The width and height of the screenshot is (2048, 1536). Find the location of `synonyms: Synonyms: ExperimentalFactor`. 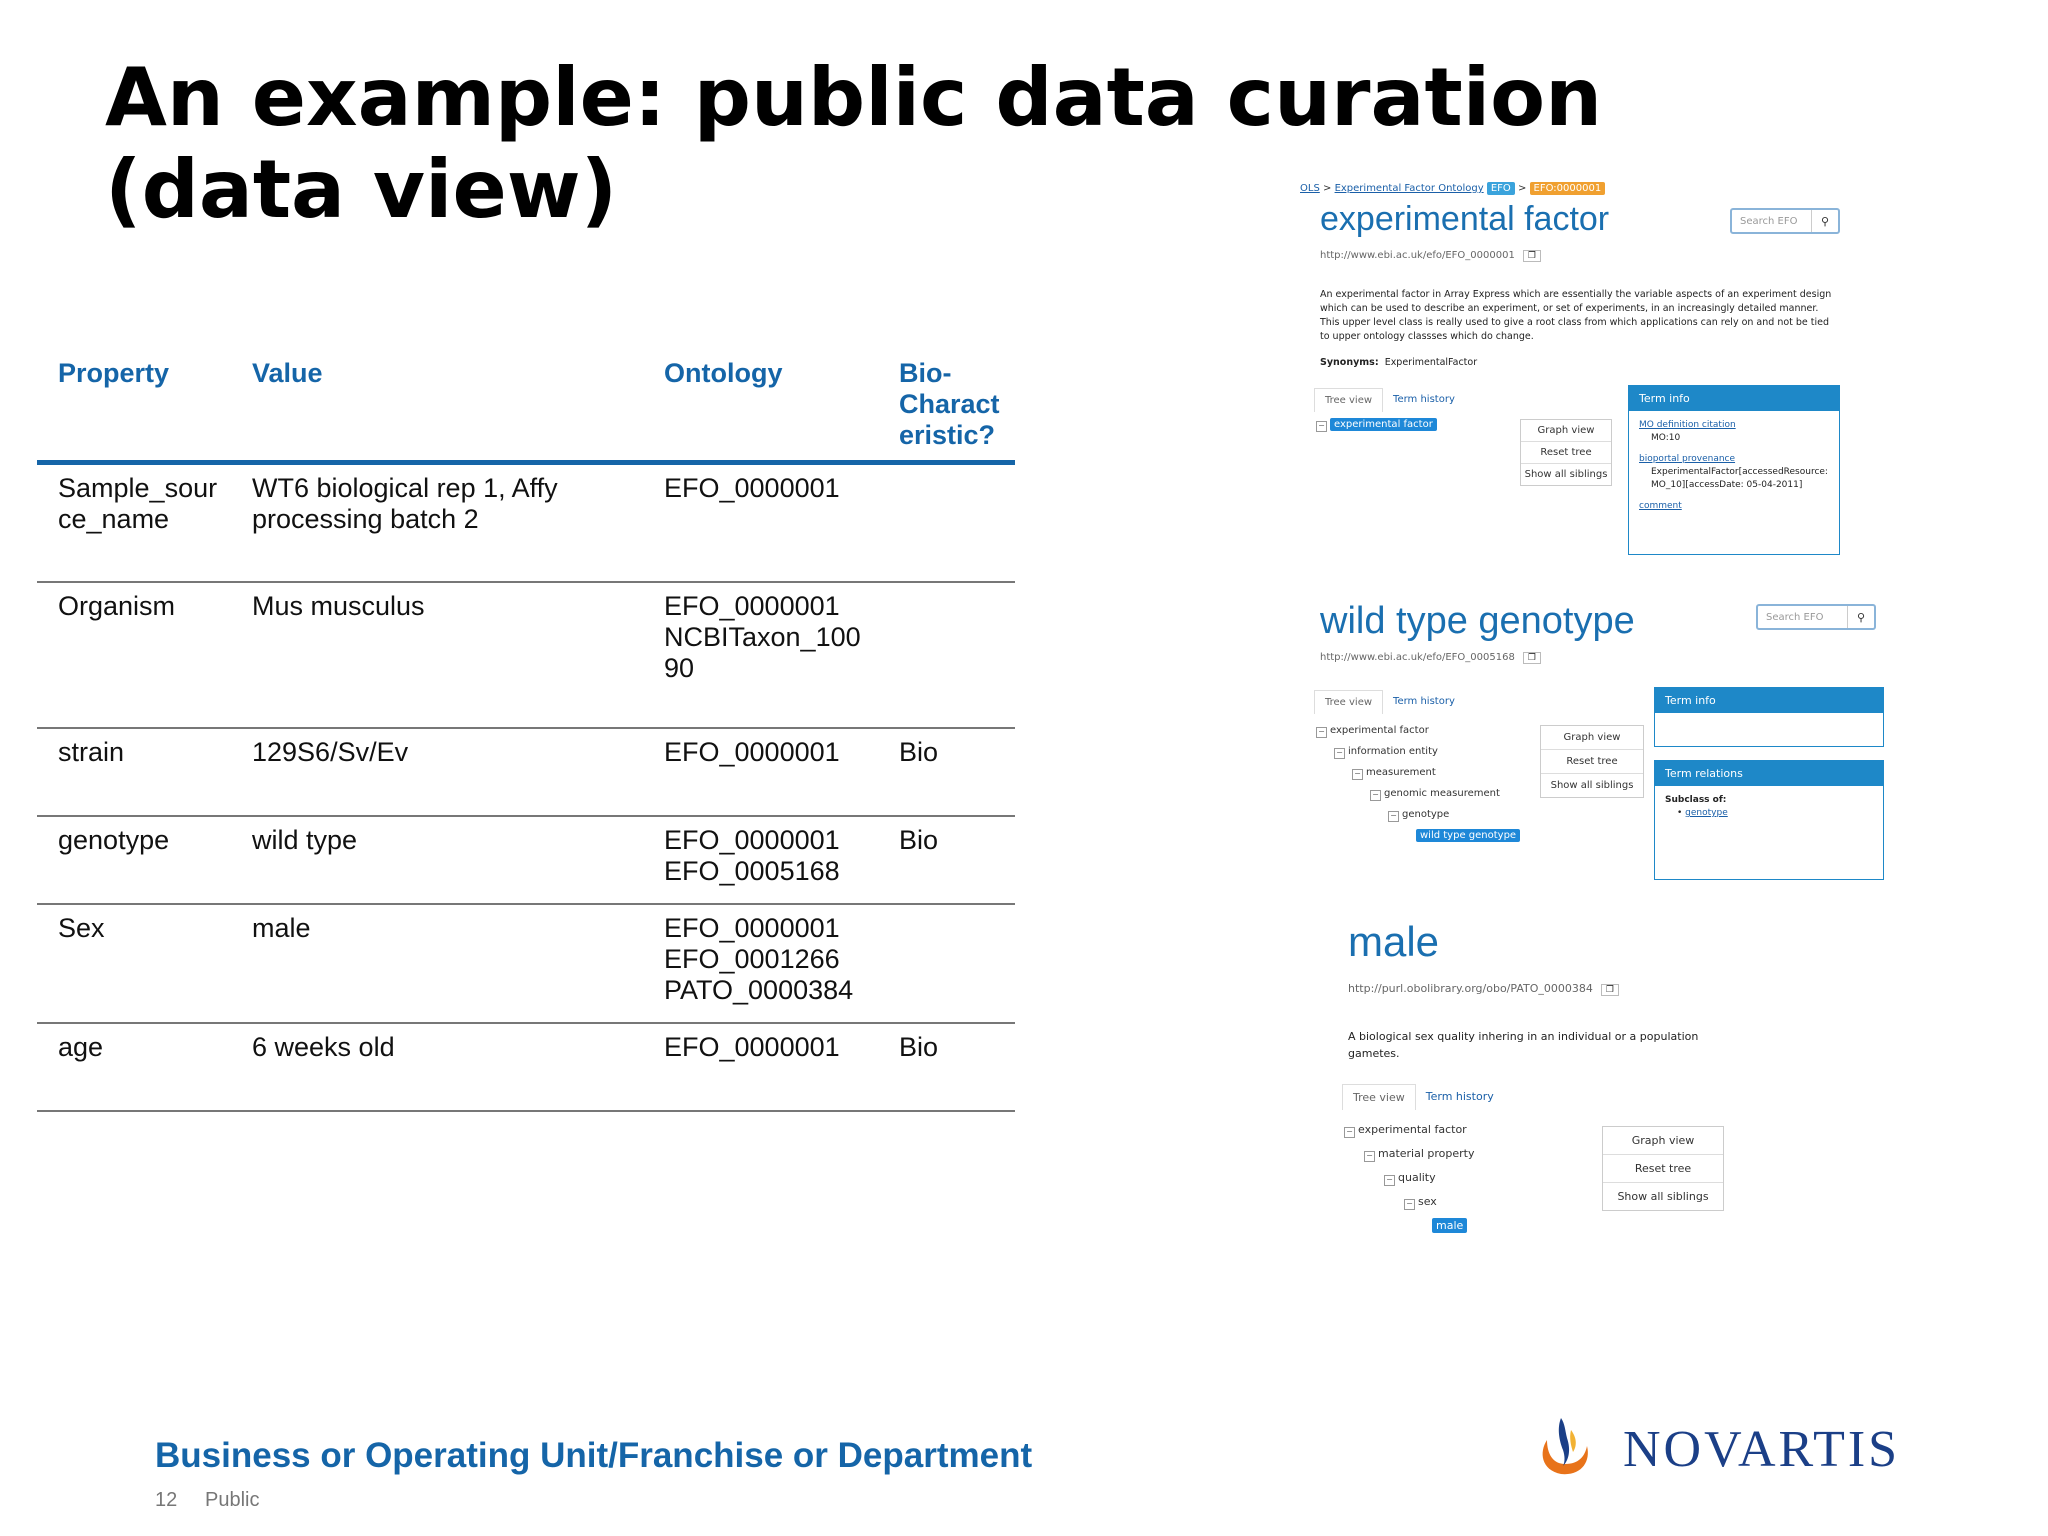

synonyms: Synonyms: ExperimentalFactor is located at coordinates (1398, 363).